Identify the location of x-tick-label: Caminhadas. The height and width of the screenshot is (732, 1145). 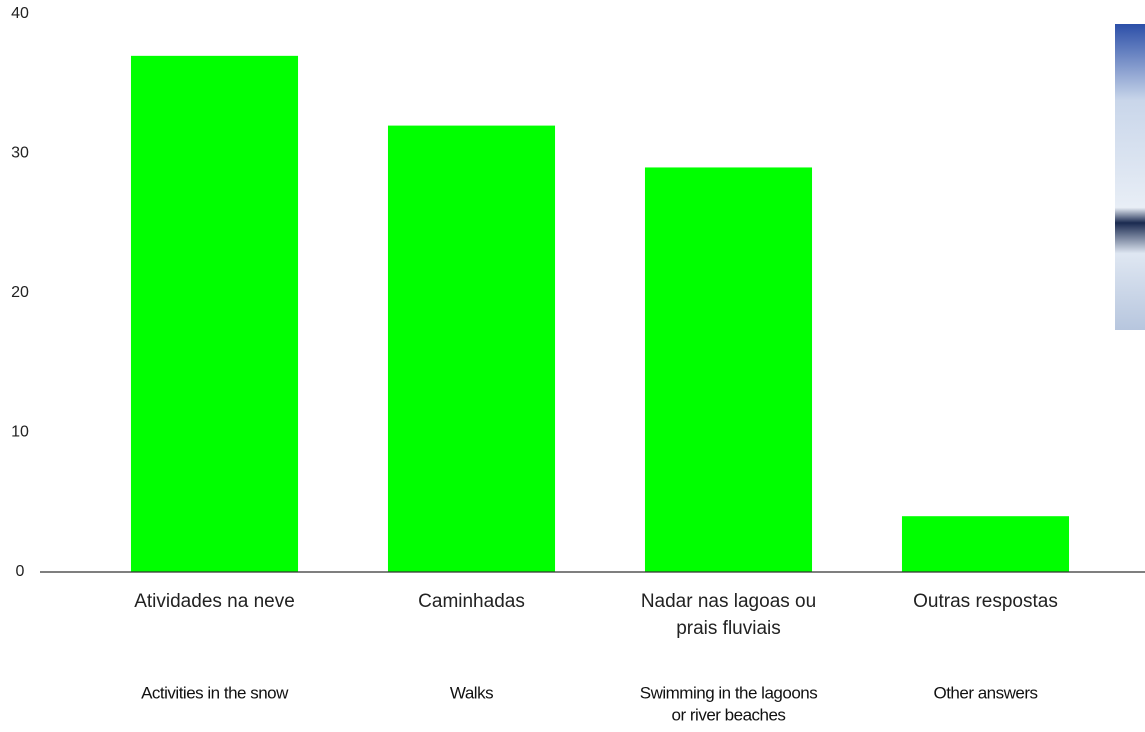
(471, 601).